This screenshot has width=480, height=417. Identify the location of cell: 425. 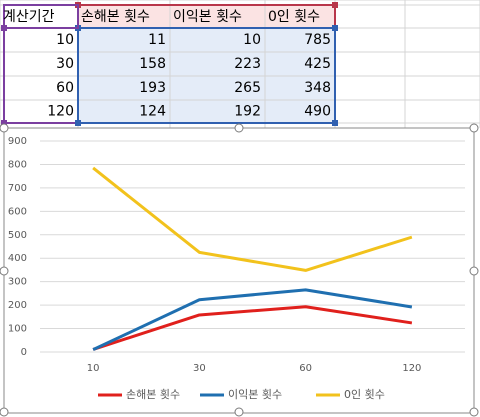
(317, 64).